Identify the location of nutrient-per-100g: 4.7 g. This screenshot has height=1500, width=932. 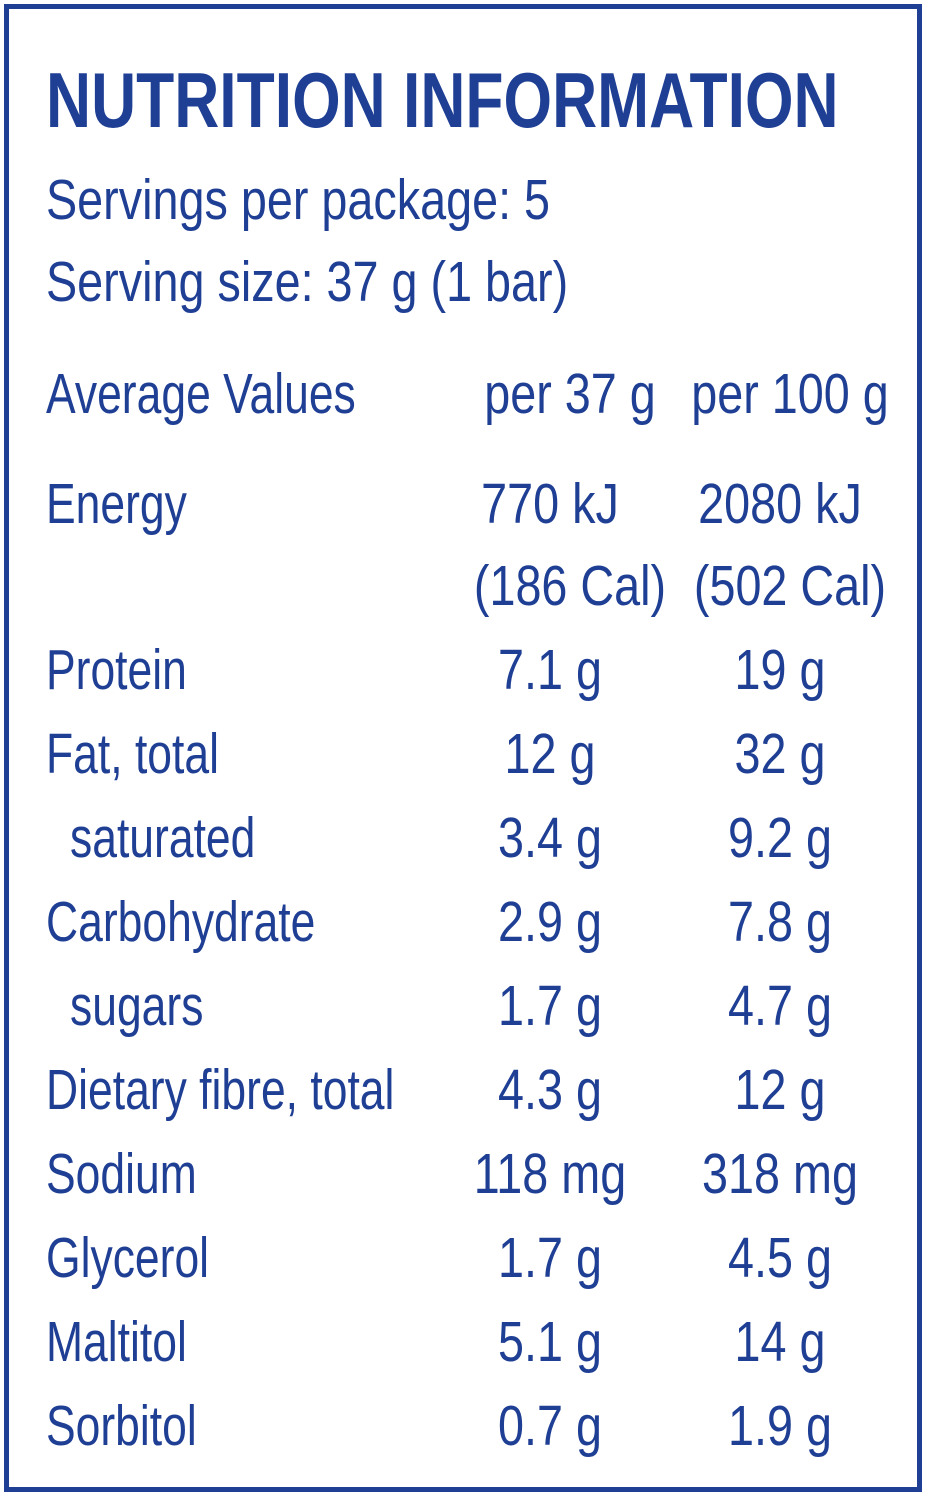
(780, 1006).